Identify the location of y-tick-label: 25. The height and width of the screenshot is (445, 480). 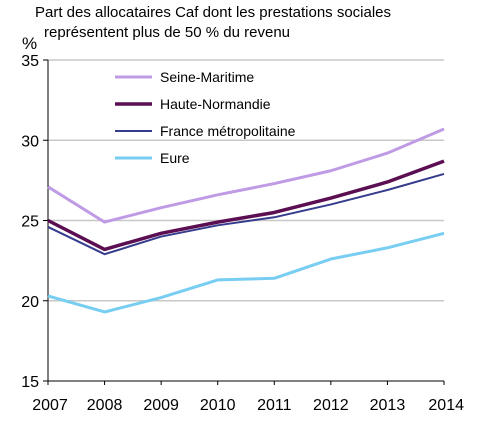
(30, 222).